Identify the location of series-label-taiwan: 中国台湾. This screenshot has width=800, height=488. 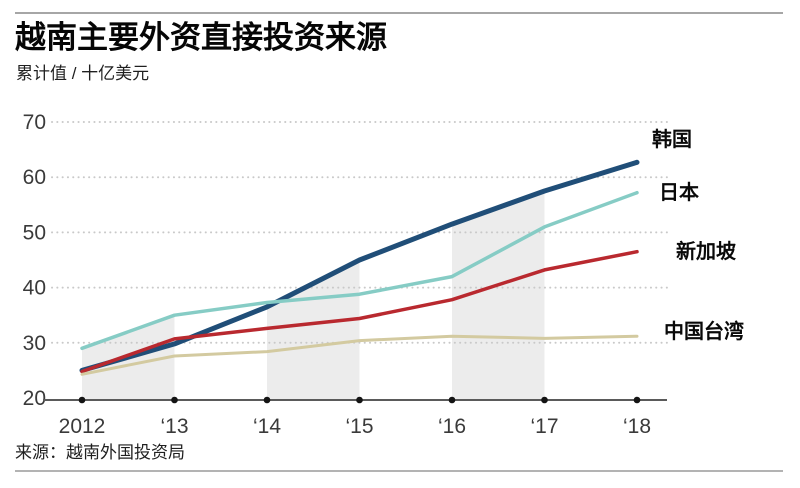
(704, 332).